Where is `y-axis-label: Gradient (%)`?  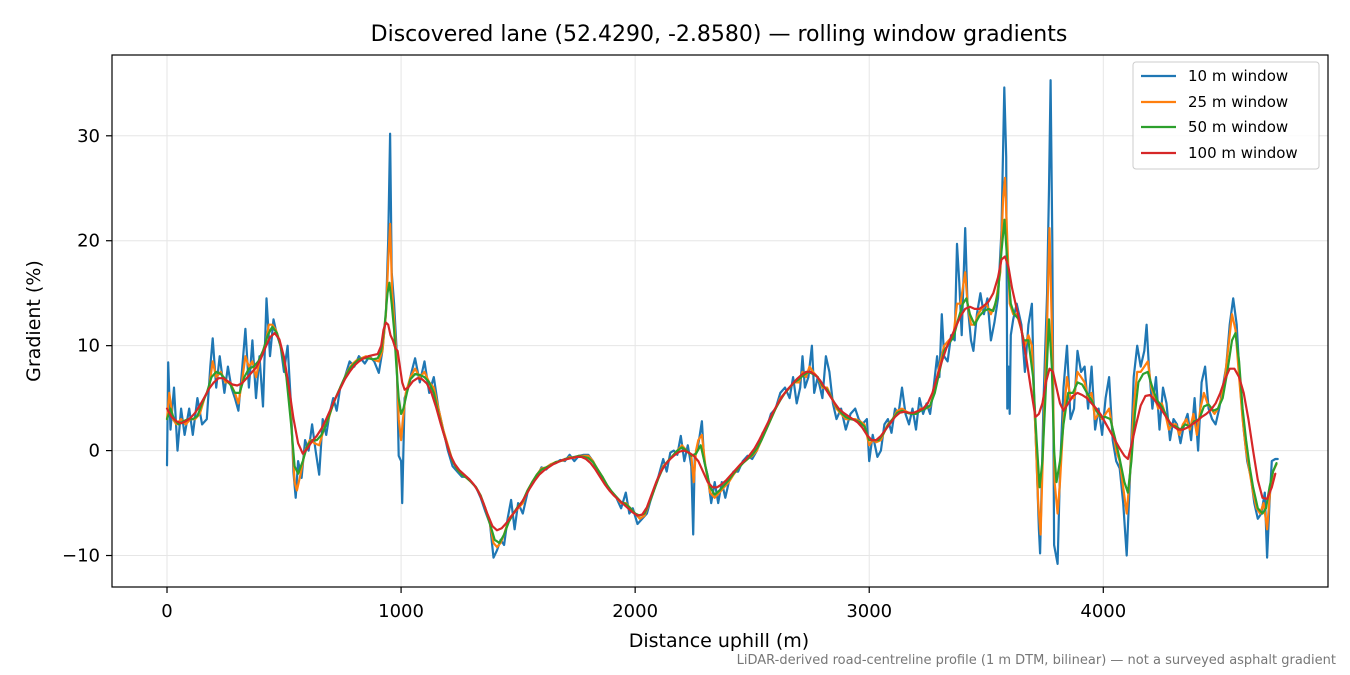
y-axis-label: Gradient (%) is located at coordinates (34, 321).